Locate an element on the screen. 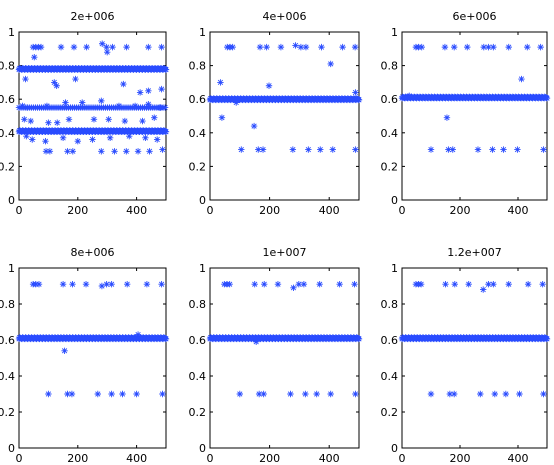 Image resolution: width=554 pixels, height=465 pixels. x-tick-label: 200 is located at coordinates (77, 210).